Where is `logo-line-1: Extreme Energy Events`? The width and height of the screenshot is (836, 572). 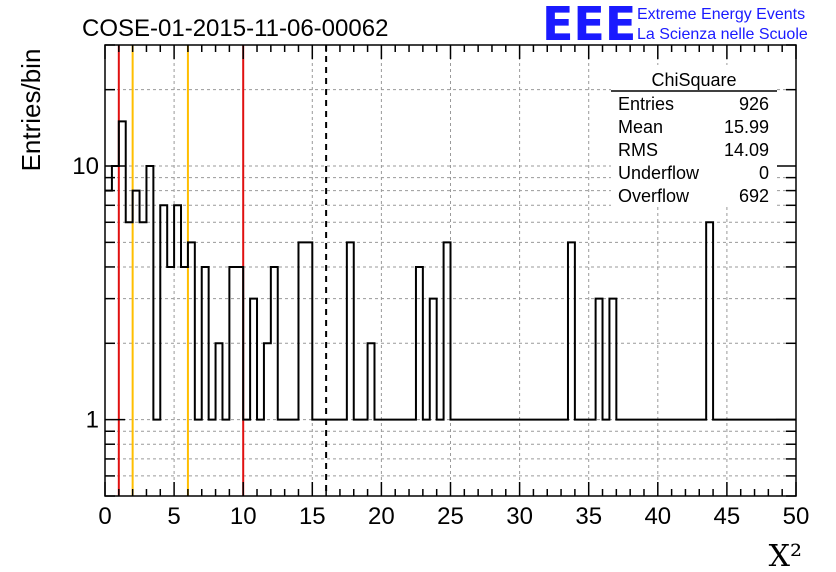 logo-line-1: Extreme Energy Events is located at coordinates (721, 14).